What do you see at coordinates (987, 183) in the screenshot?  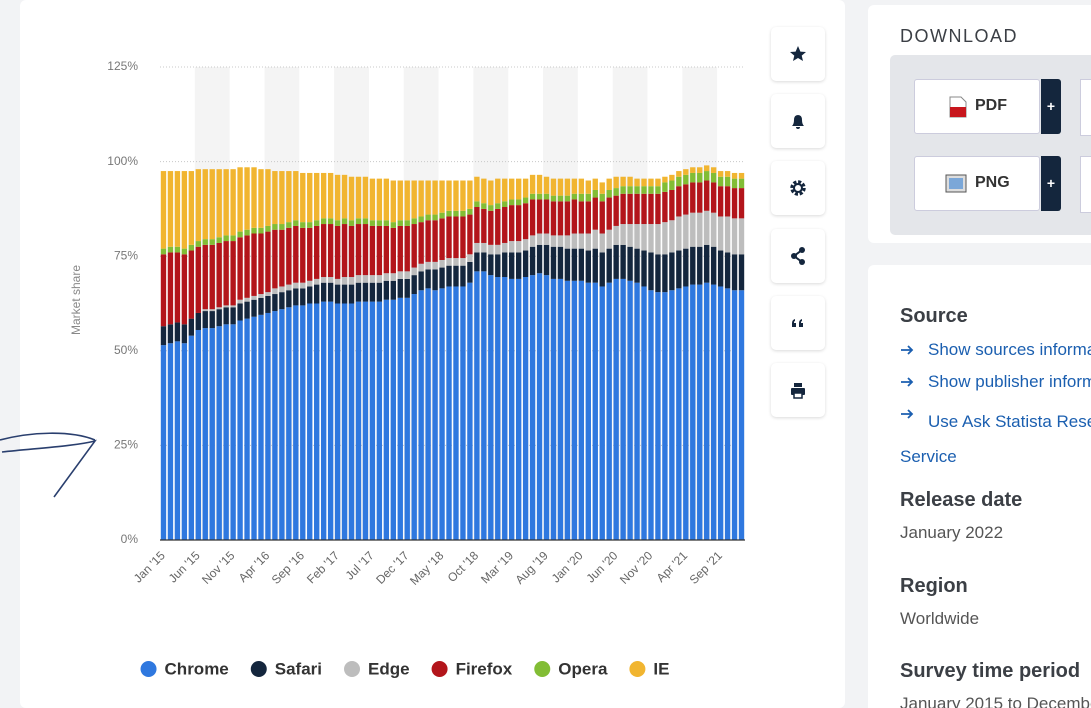 I see `png-button: PNG +` at bounding box center [987, 183].